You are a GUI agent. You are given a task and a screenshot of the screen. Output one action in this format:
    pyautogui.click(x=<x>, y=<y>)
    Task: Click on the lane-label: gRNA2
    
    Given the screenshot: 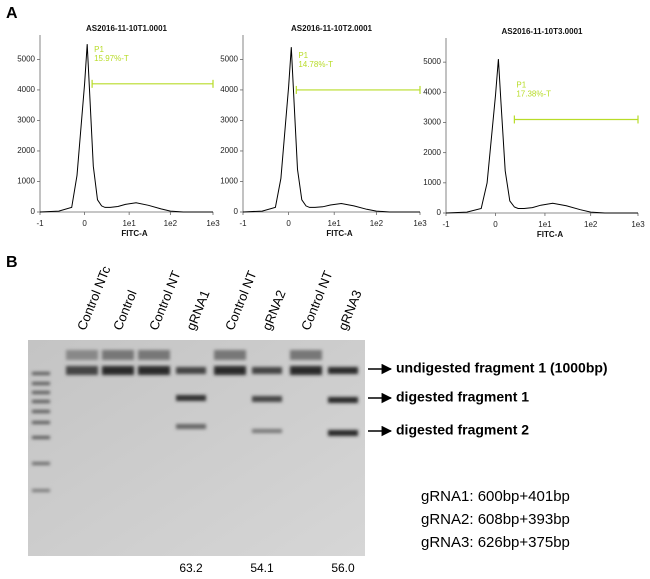 What is the action you would take?
    pyautogui.click(x=274, y=310)
    